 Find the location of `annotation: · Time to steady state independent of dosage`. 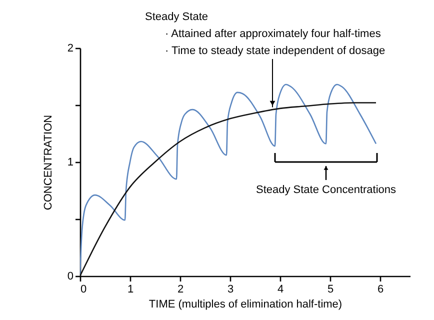

annotation: · Time to steady state independent of dosage is located at coordinates (275, 51).